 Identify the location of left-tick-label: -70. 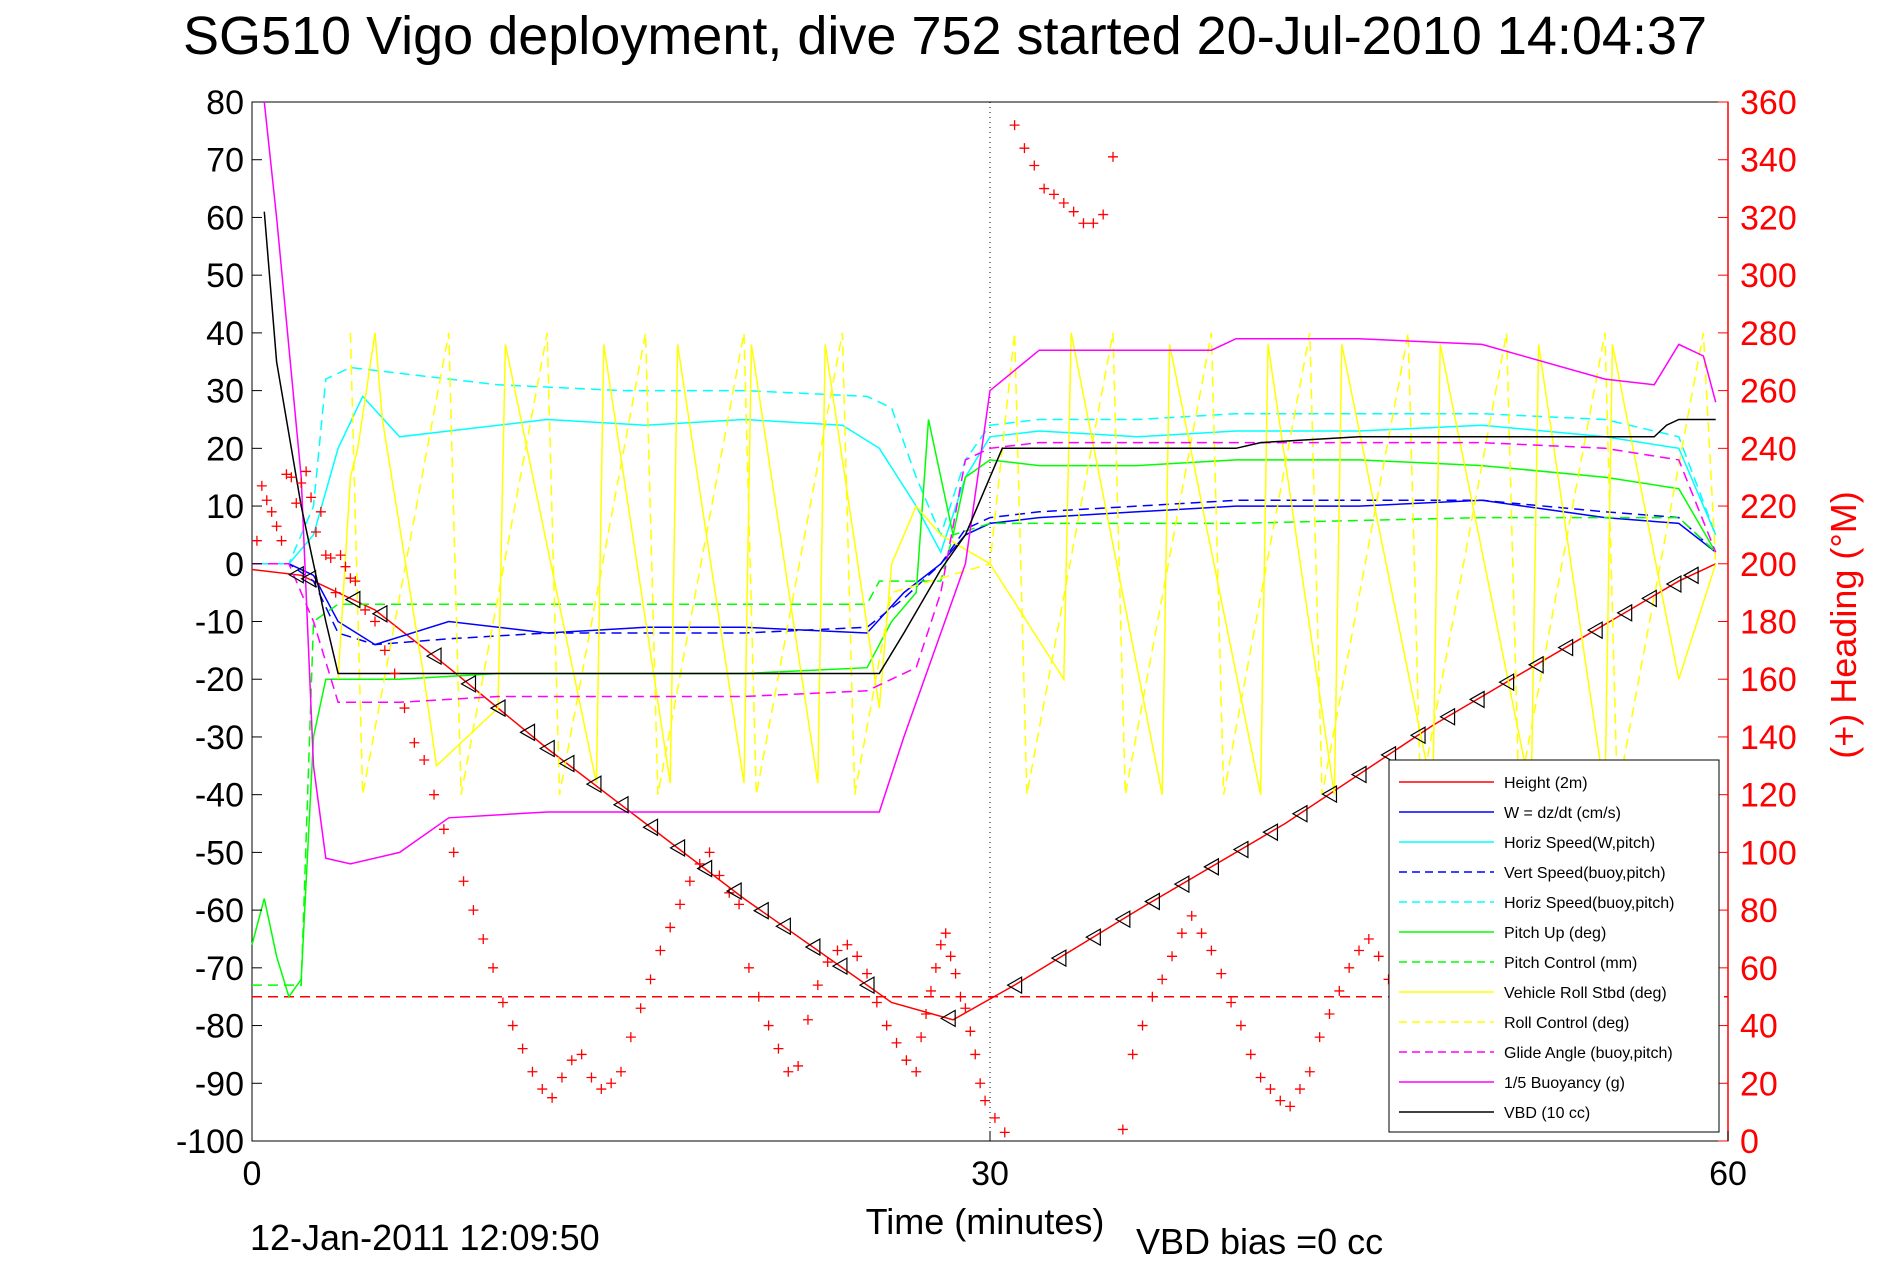
(219, 969).